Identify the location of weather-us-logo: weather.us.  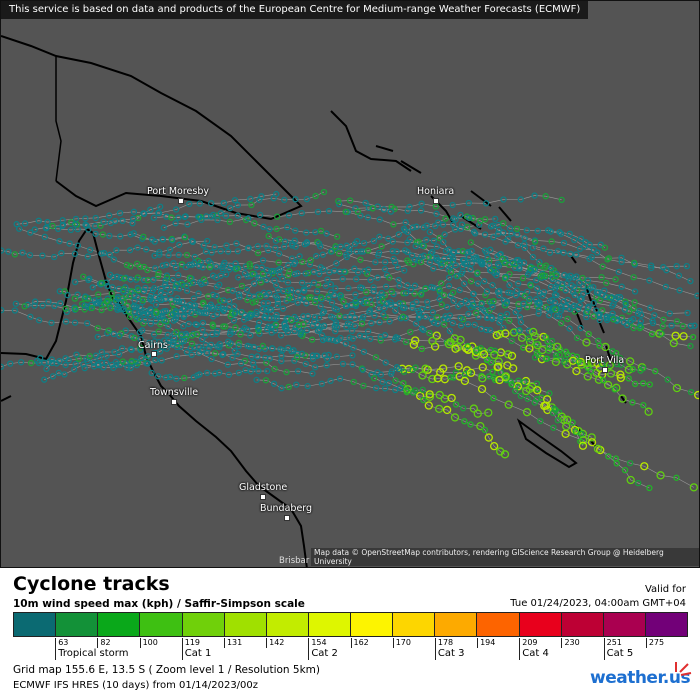
(641, 675).